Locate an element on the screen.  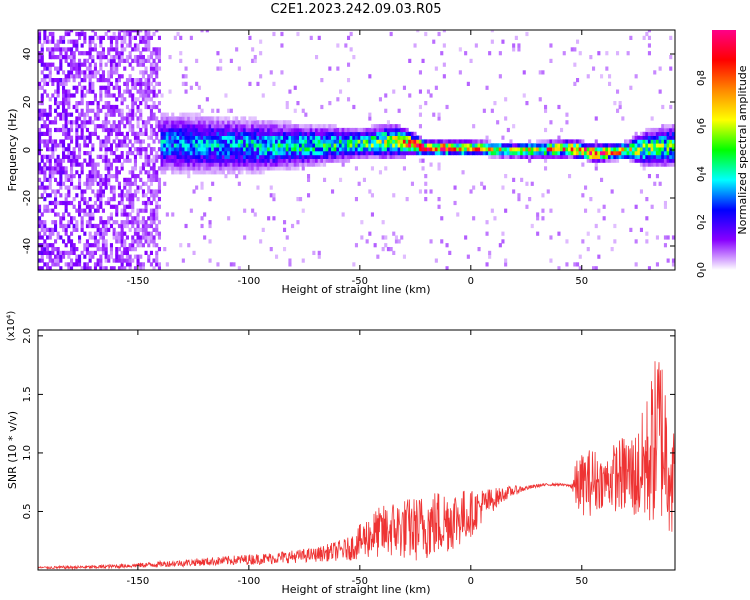
y-tick-label: 20 is located at coordinates (27, 102).